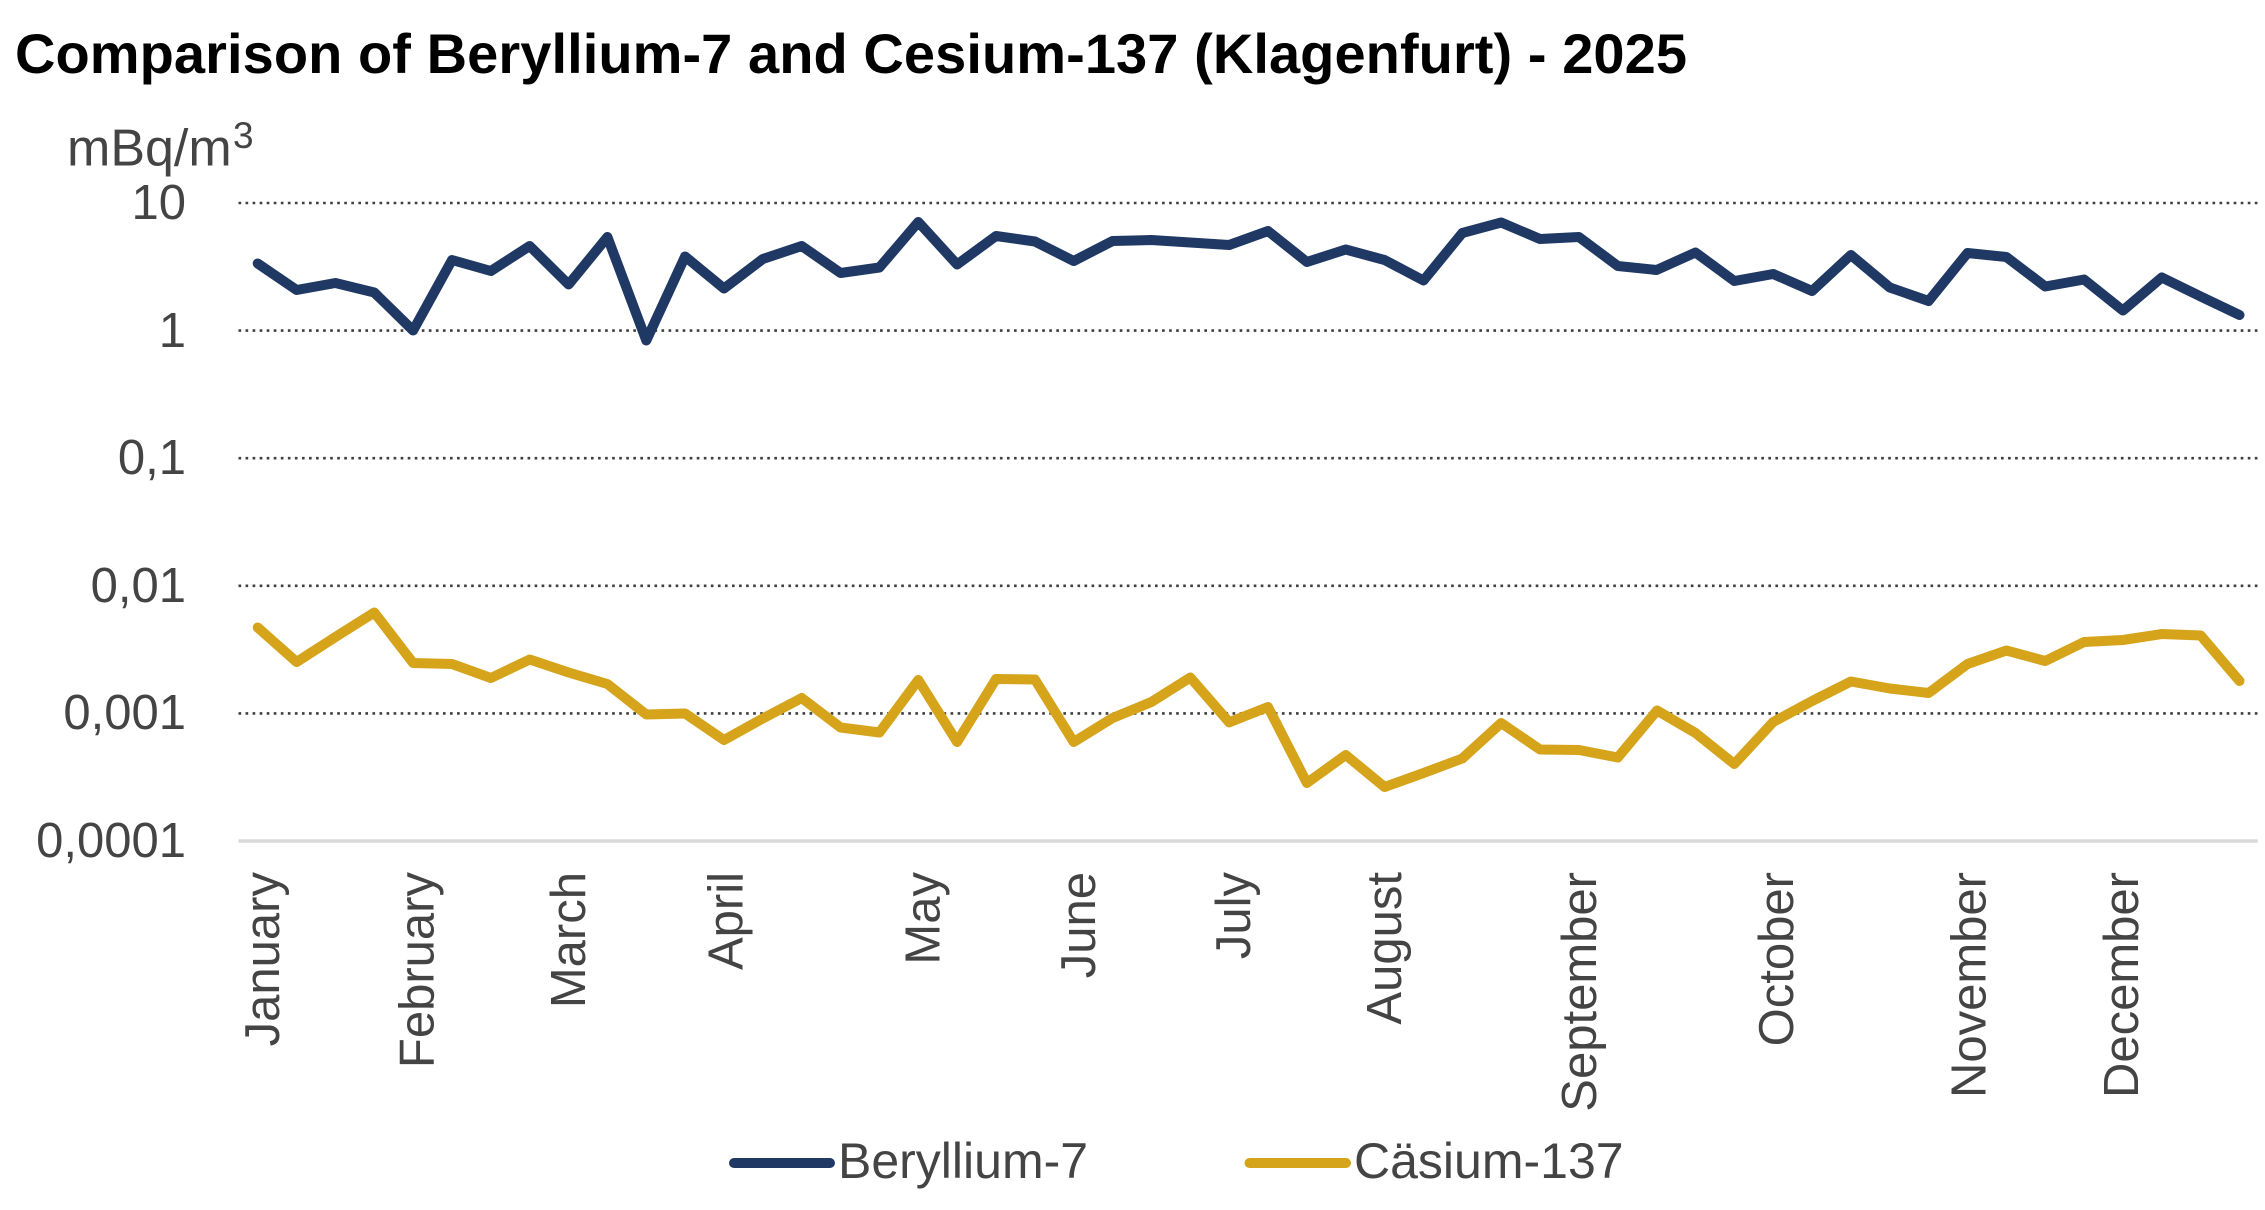 Image resolution: width=2265 pixels, height=1210 pixels. I want to click on svg-text: July, so click(1234, 916).